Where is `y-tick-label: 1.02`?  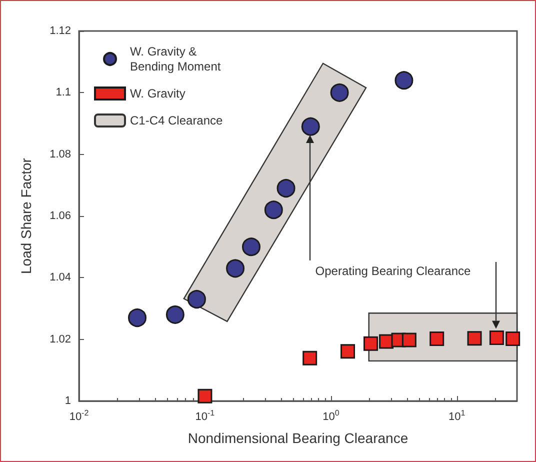 y-tick-label: 1.02 is located at coordinates (60, 339).